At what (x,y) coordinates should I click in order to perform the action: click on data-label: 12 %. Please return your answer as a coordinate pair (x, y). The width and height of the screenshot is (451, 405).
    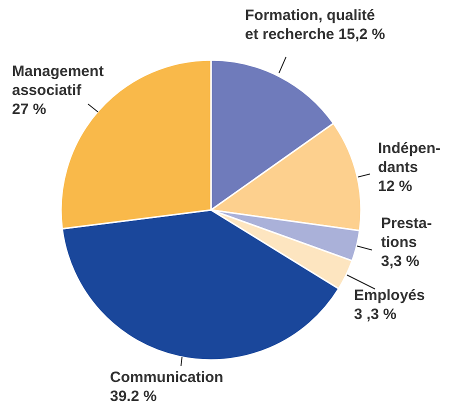
    Looking at the image, I should click on (395, 186).